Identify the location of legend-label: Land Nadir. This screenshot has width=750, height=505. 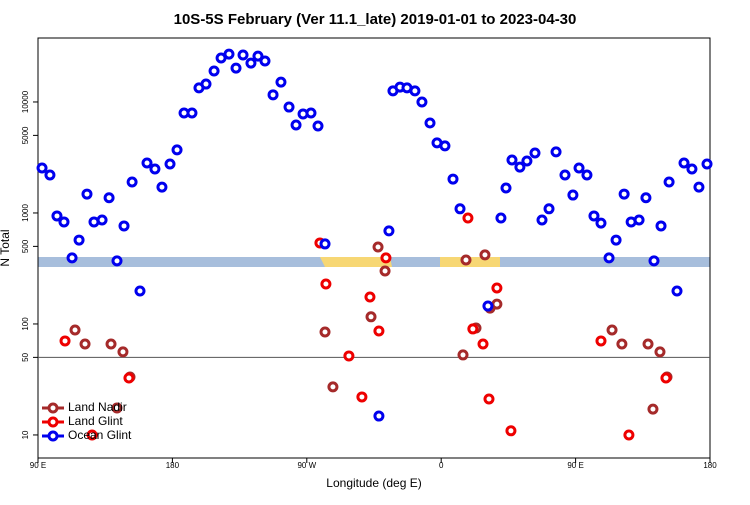
(97, 407).